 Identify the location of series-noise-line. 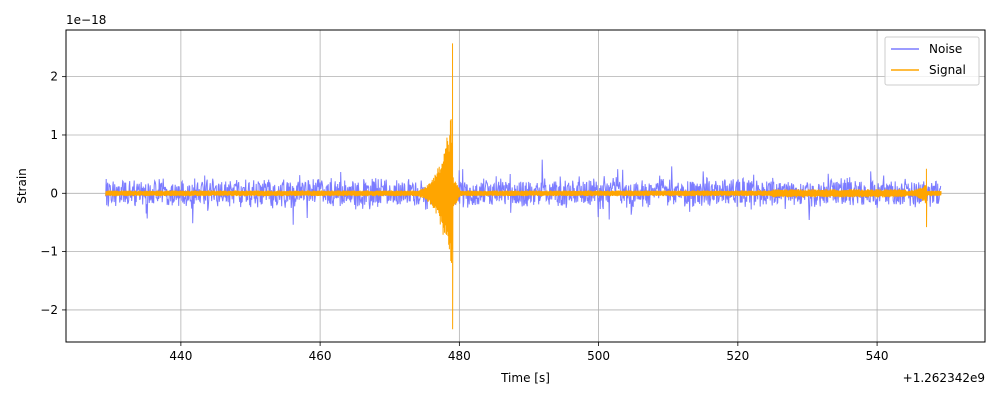
(523, 192).